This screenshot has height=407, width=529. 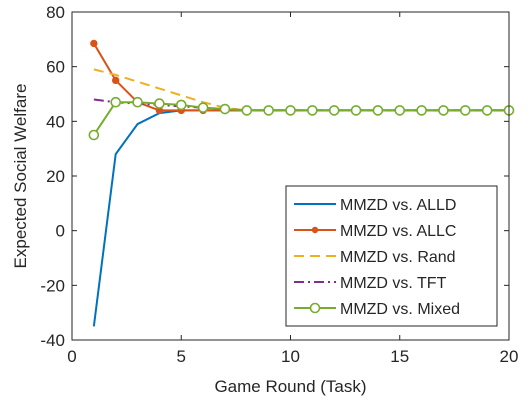 I want to click on legend-item: MMZD vs. TFT, so click(x=370, y=283).